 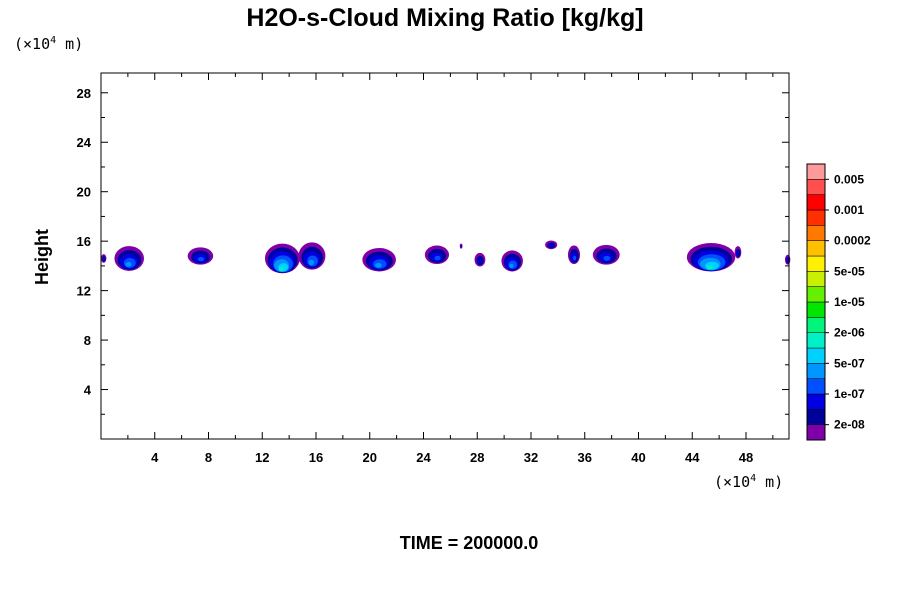 What do you see at coordinates (84, 241) in the screenshot?
I see `y-tick-label: 16` at bounding box center [84, 241].